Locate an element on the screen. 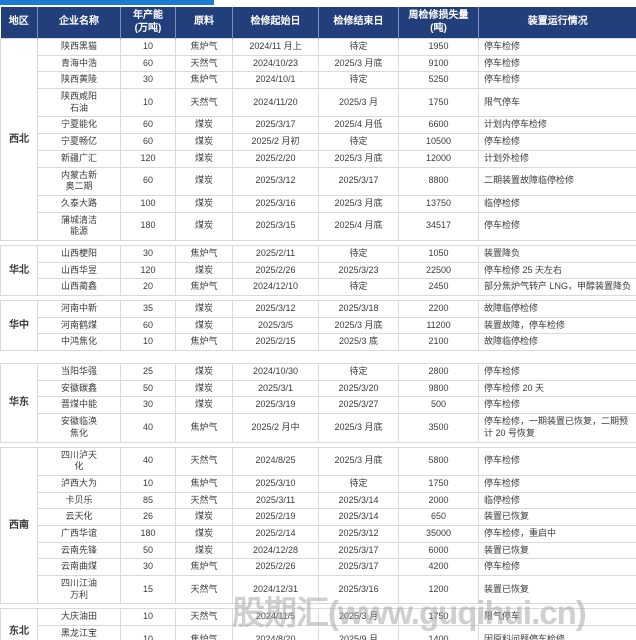  cell-capacity: 120 is located at coordinates (148, 270).